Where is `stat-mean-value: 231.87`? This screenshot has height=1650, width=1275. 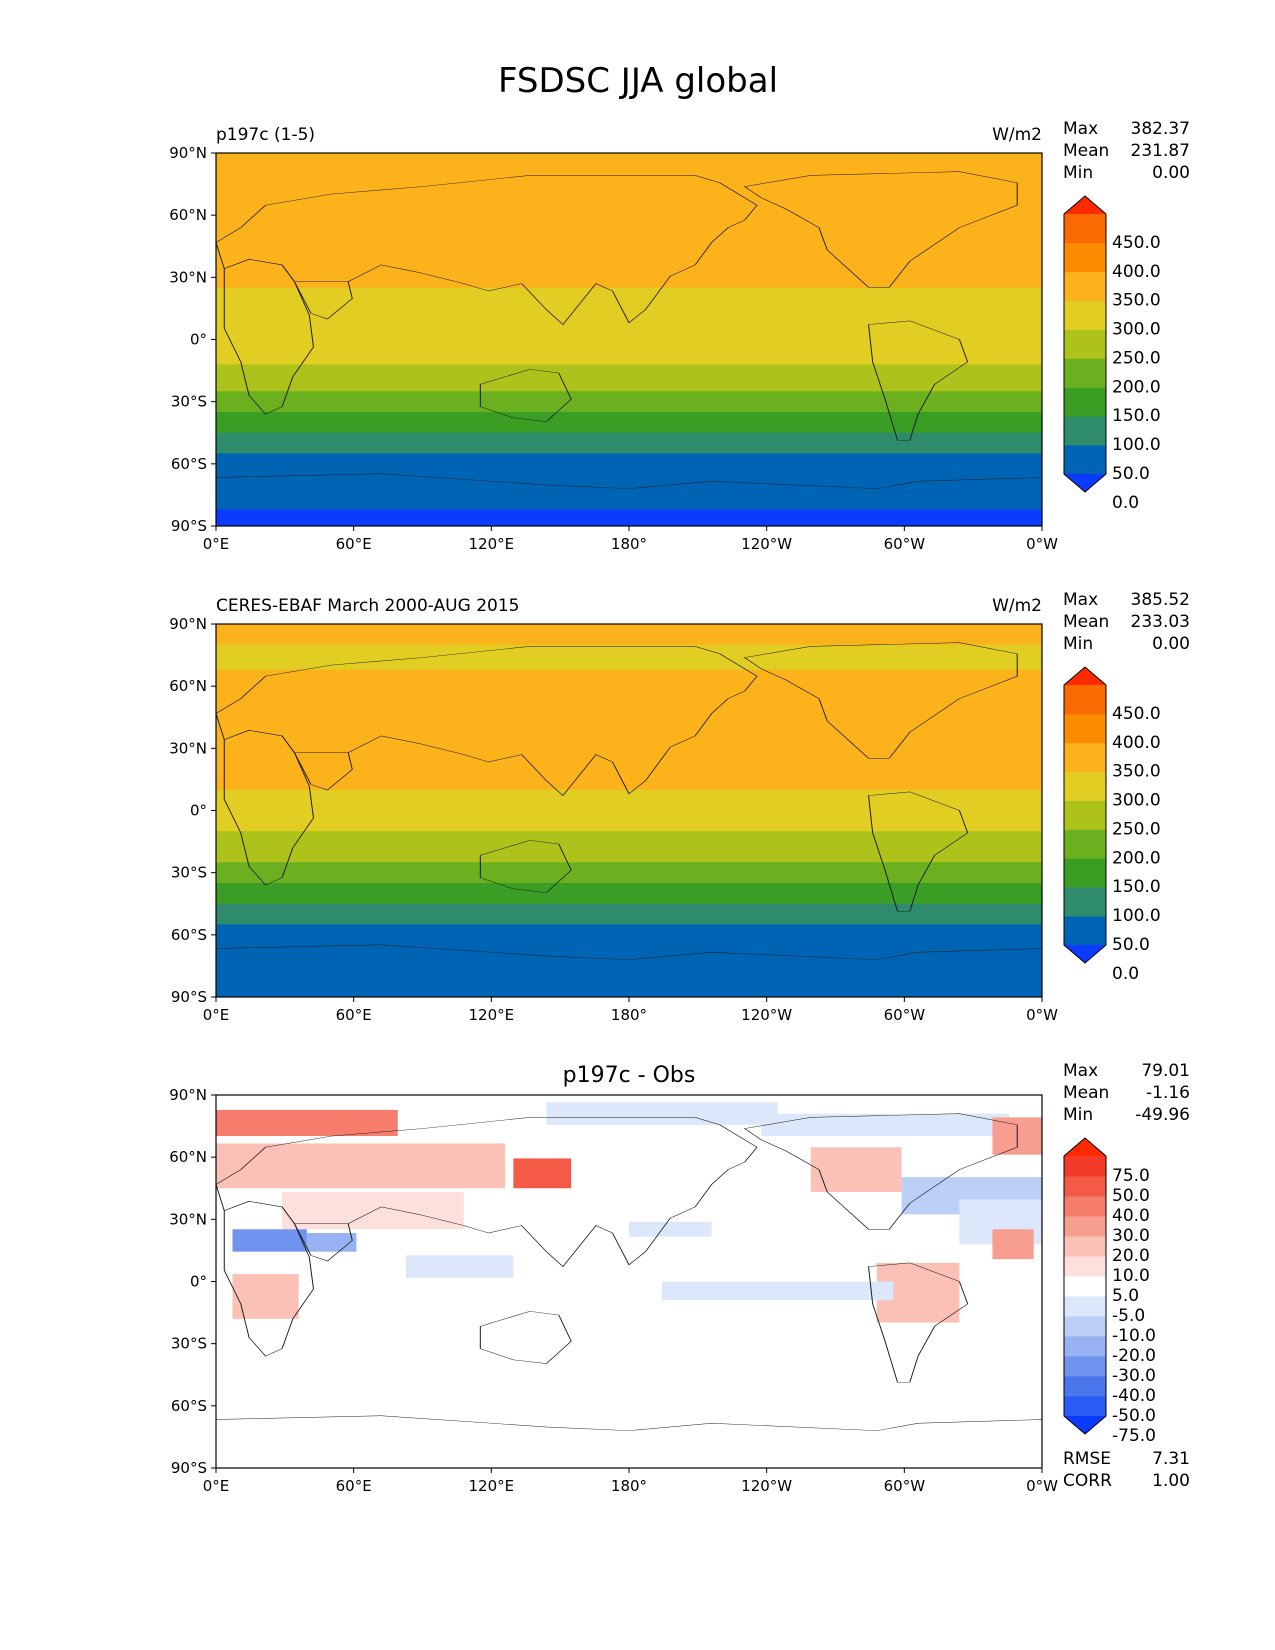 stat-mean-value: 231.87 is located at coordinates (1160, 151).